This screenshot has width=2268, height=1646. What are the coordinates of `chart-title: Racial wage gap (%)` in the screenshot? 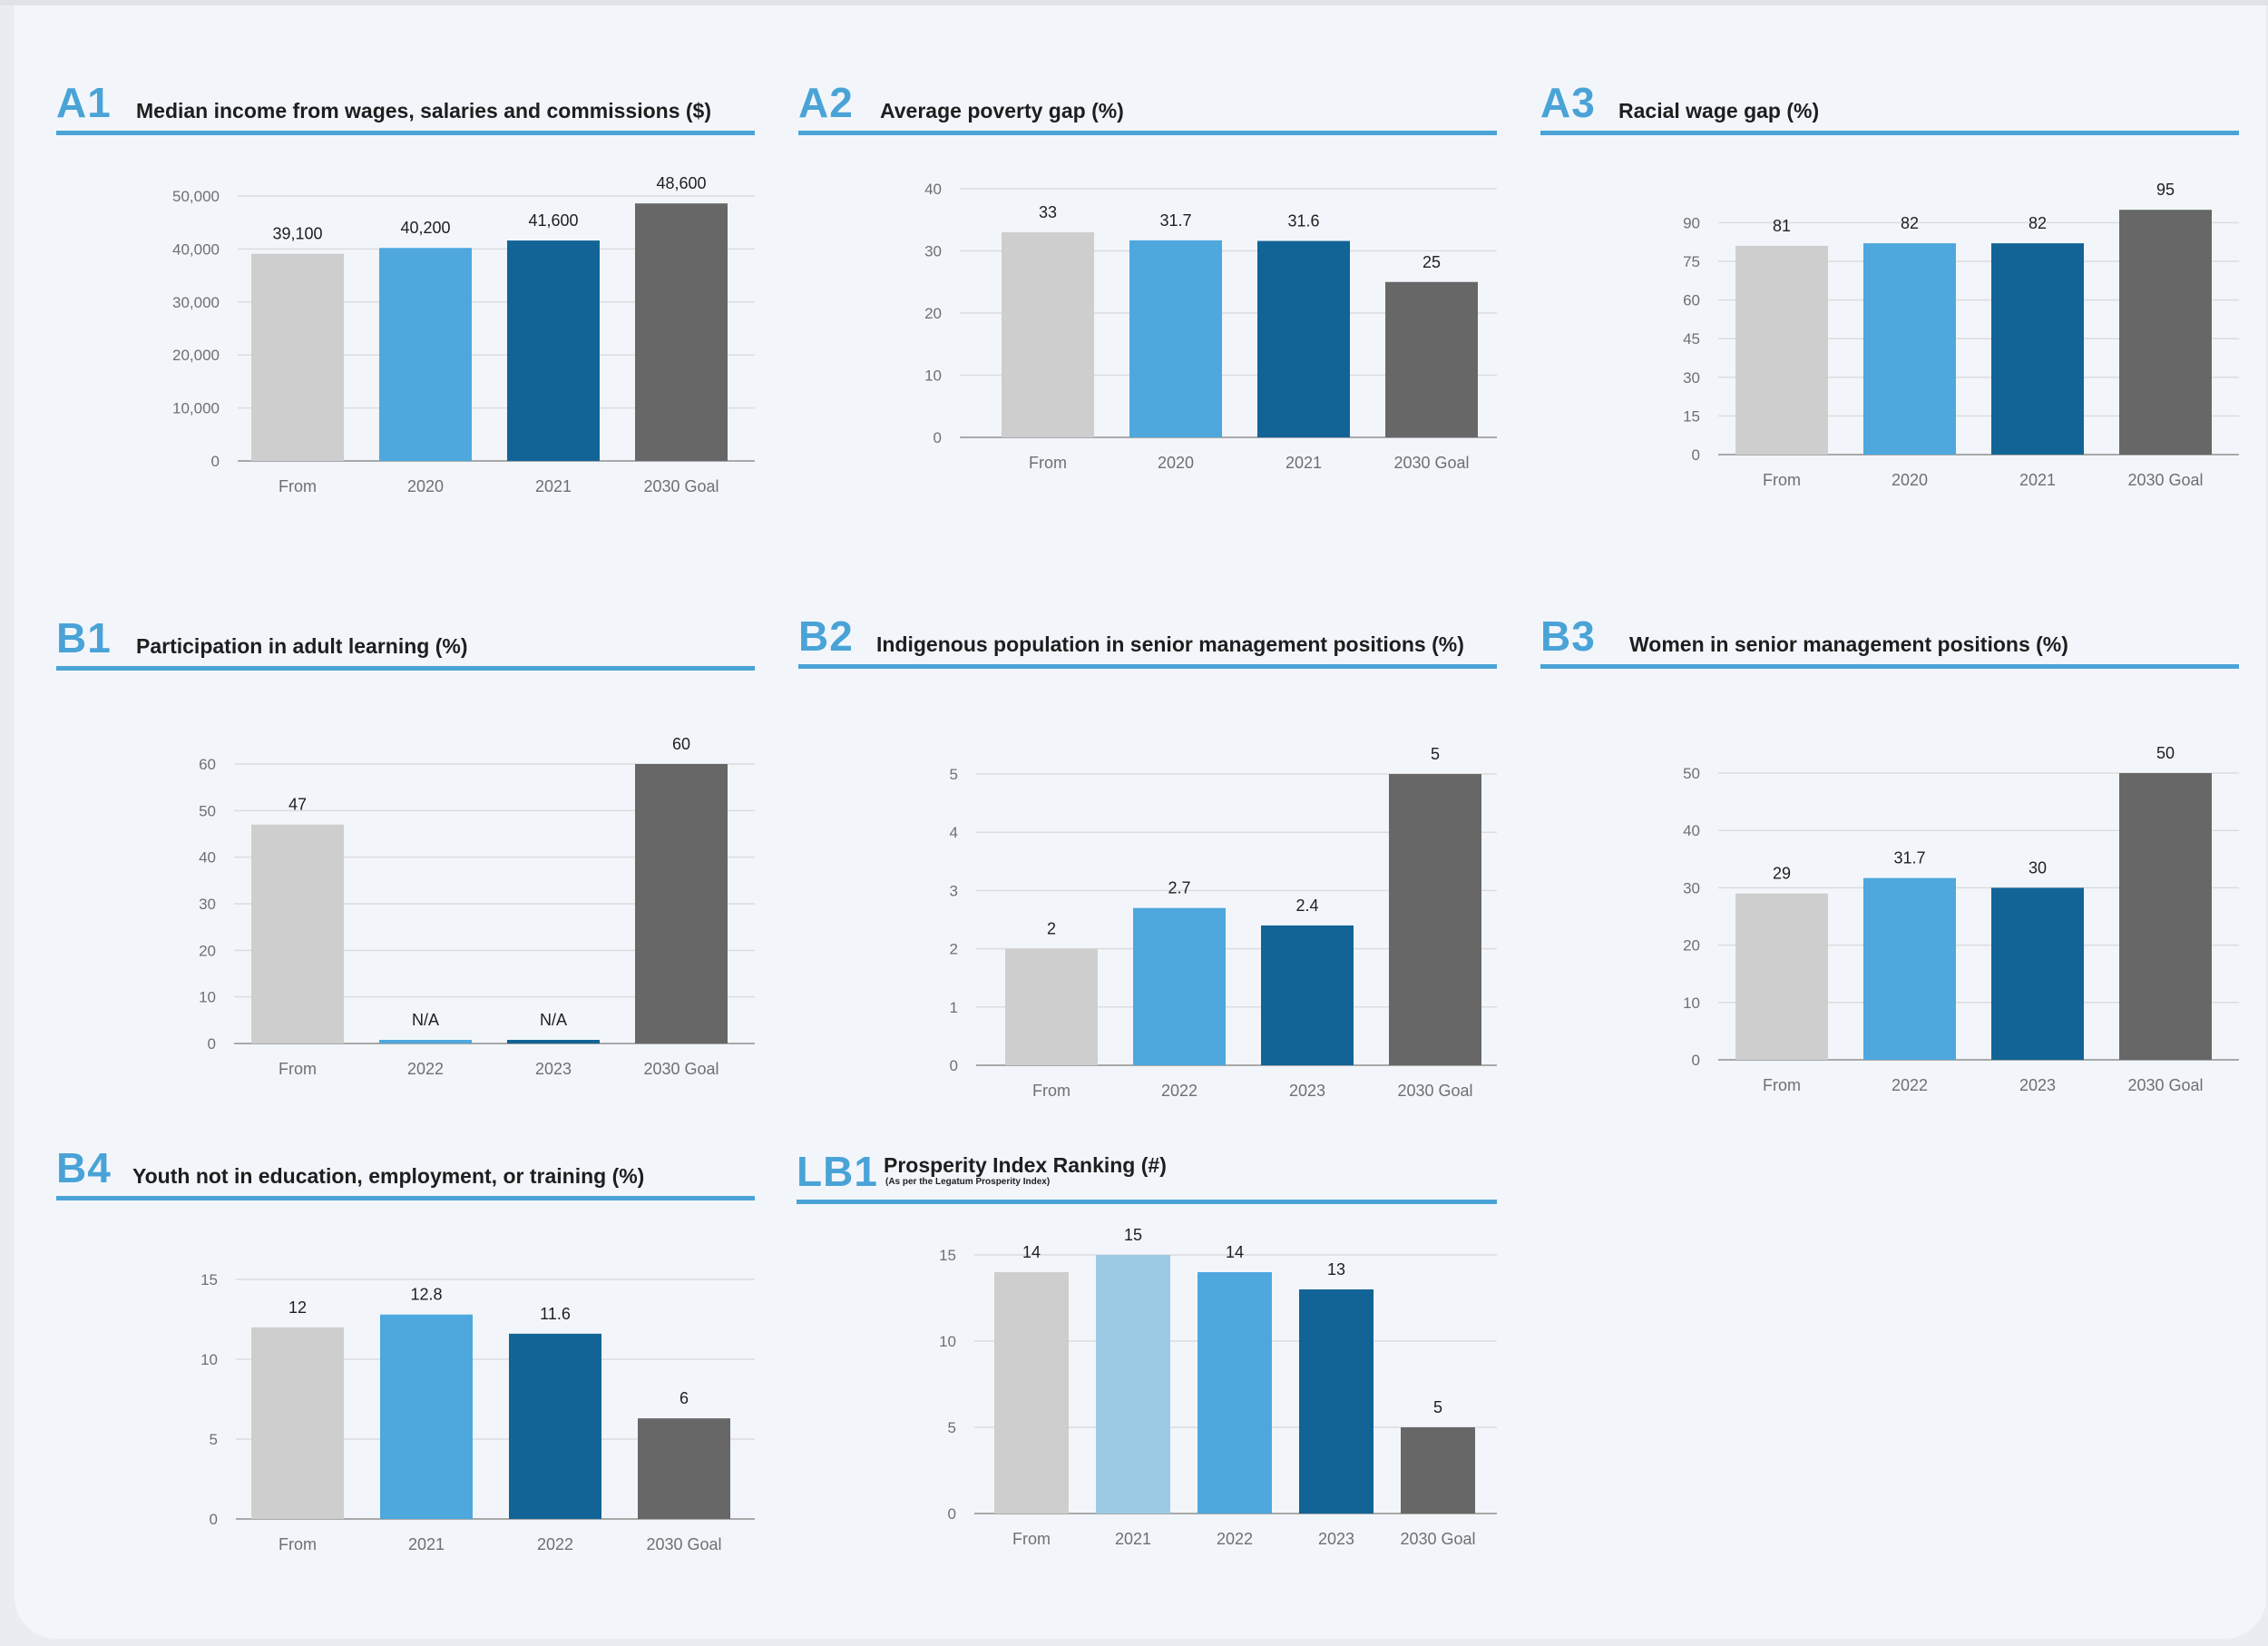 It's located at (1719, 110).